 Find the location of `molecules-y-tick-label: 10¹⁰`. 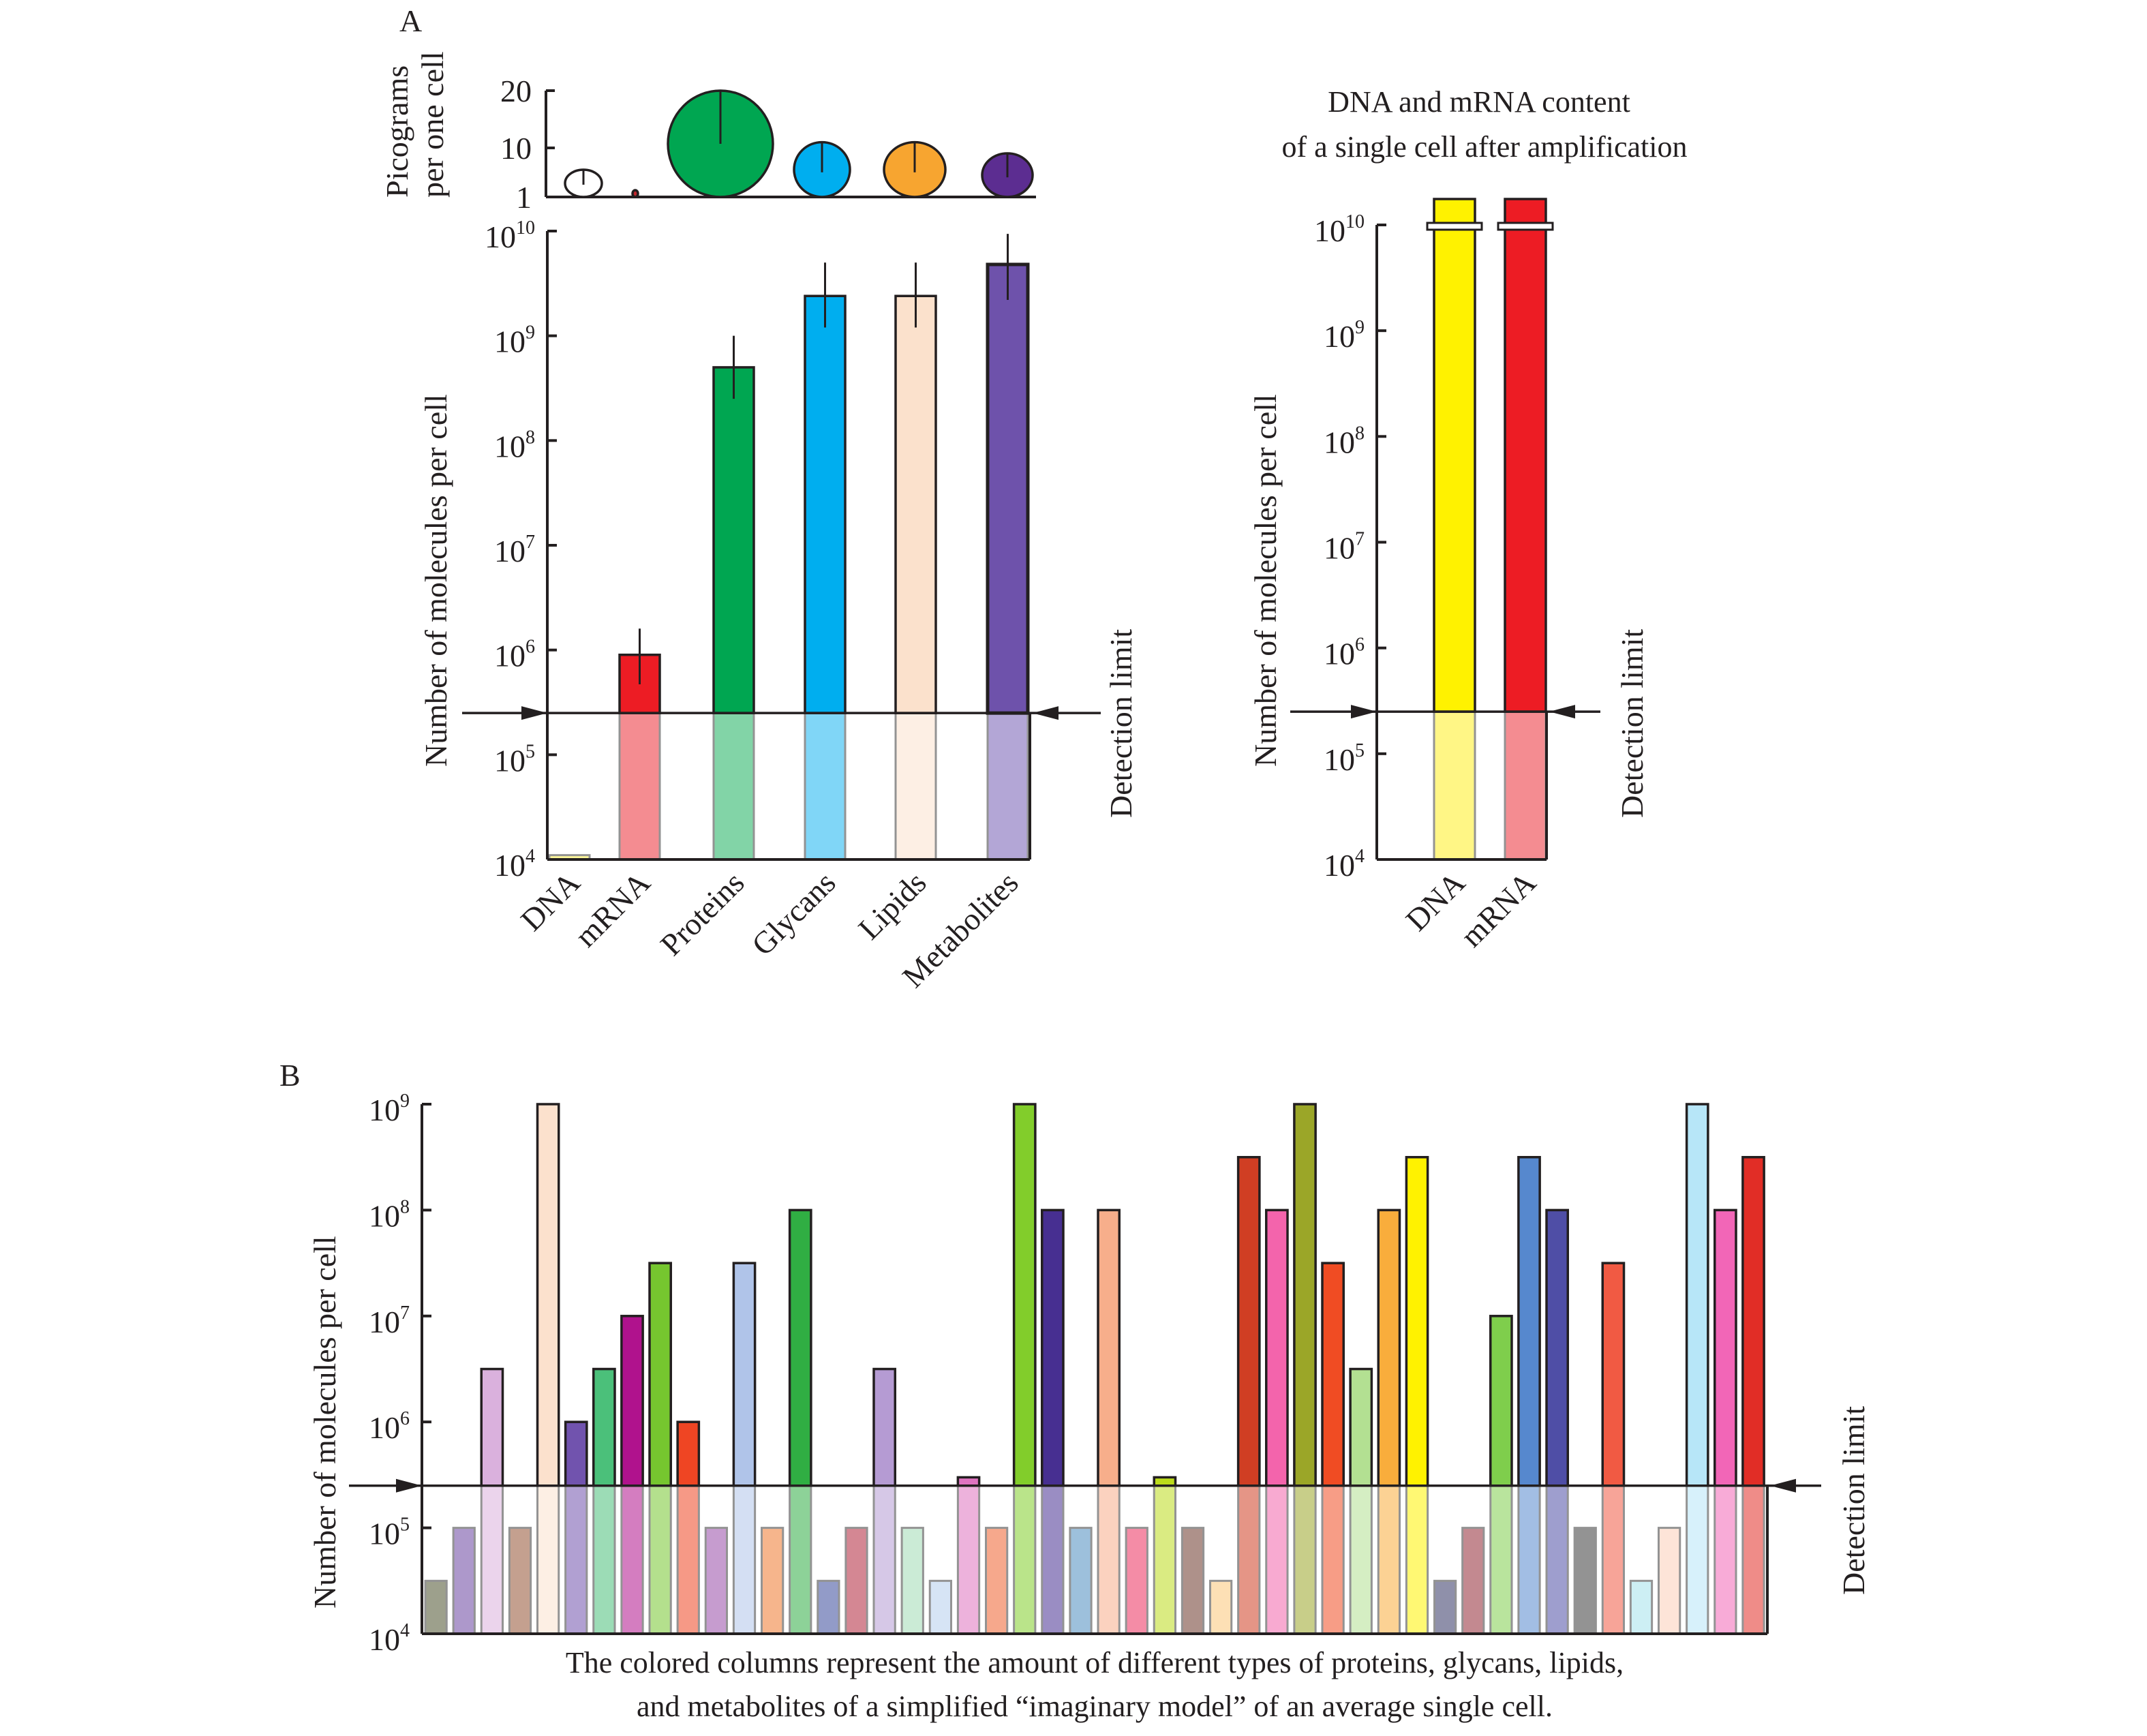

molecules-y-tick-label: 10¹⁰ is located at coordinates (510, 236).